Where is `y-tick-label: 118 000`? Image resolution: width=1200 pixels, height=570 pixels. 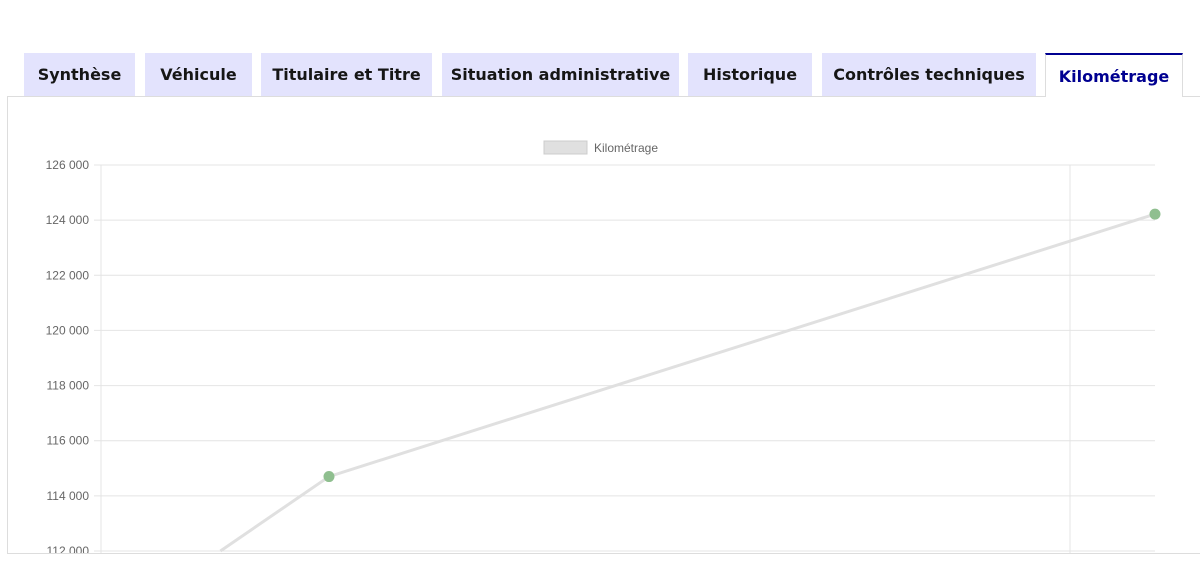 y-tick-label: 118 000 is located at coordinates (68, 386).